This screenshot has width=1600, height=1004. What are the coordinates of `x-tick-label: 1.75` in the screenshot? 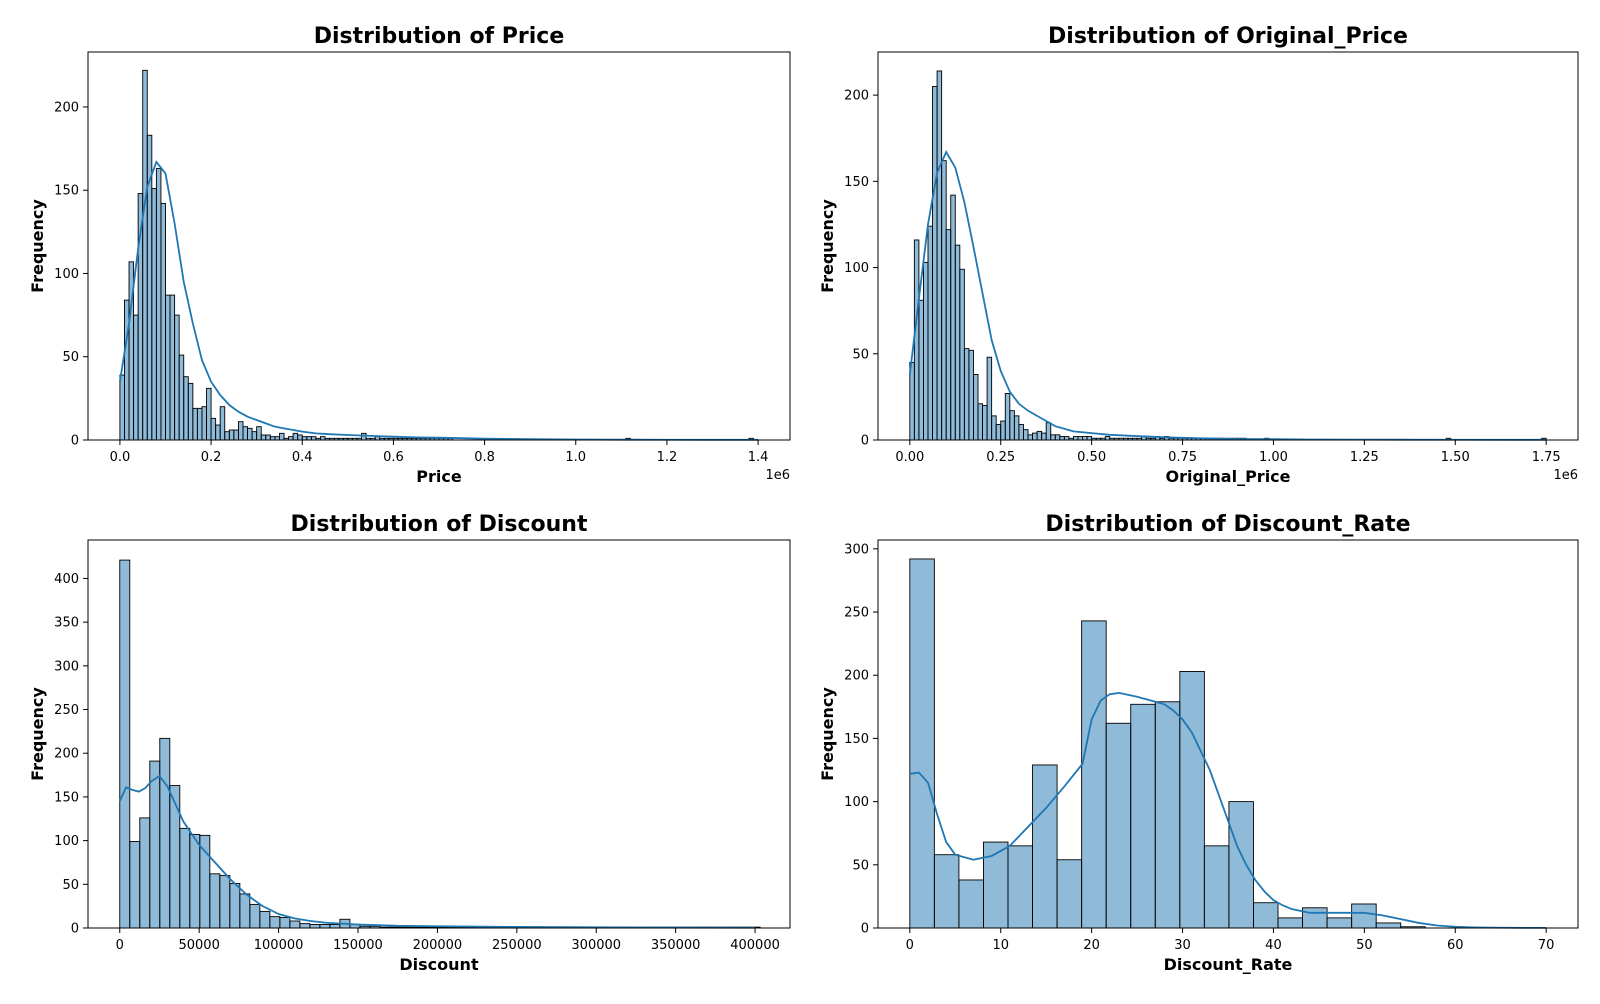 It's located at (1546, 457).